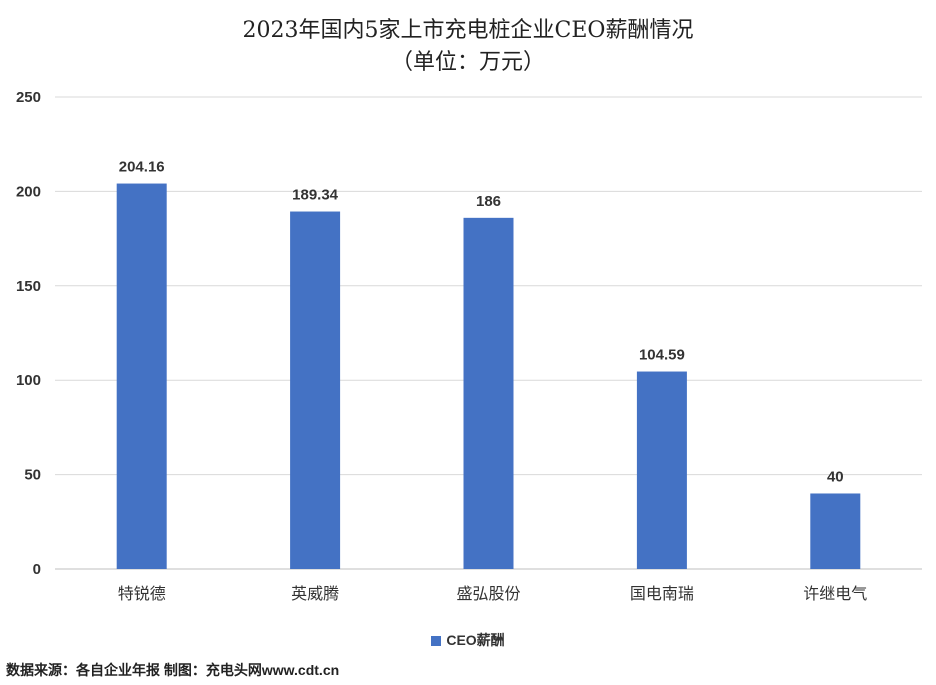 The width and height of the screenshot is (936, 685). I want to click on y-tick-label: 150, so click(28, 286).